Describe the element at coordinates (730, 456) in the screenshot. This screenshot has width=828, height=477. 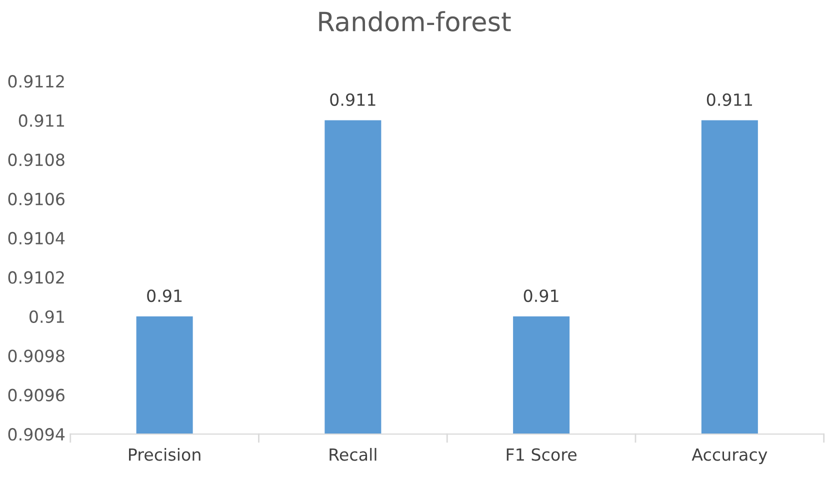
I see `x-tick-label: Accuracy` at that location.